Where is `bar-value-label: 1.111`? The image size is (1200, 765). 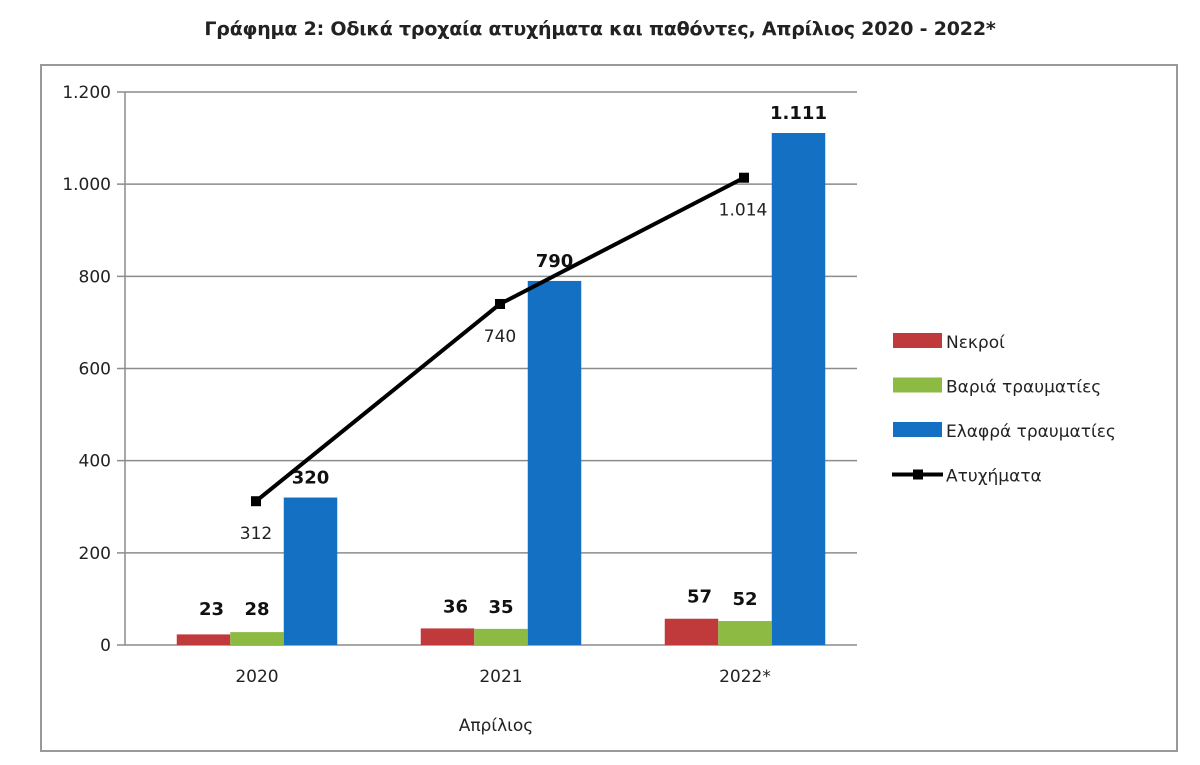 bar-value-label: 1.111 is located at coordinates (798, 113).